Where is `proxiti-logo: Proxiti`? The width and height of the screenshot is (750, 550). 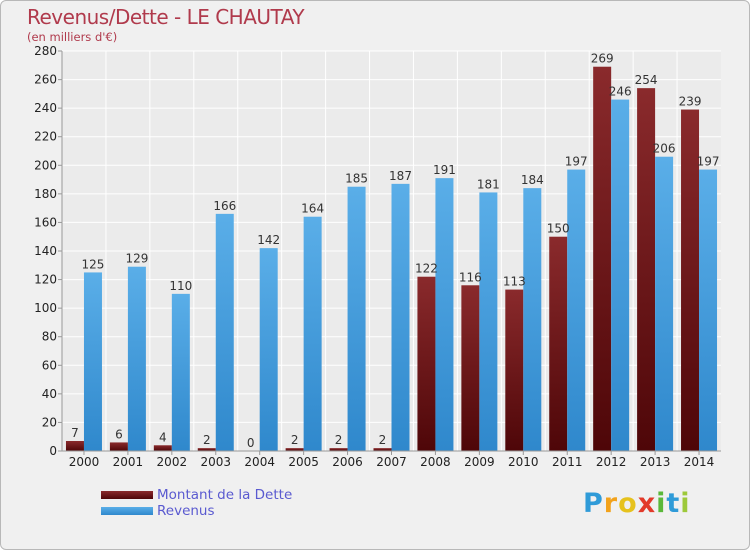 proxiti-logo: Proxiti is located at coordinates (637, 503).